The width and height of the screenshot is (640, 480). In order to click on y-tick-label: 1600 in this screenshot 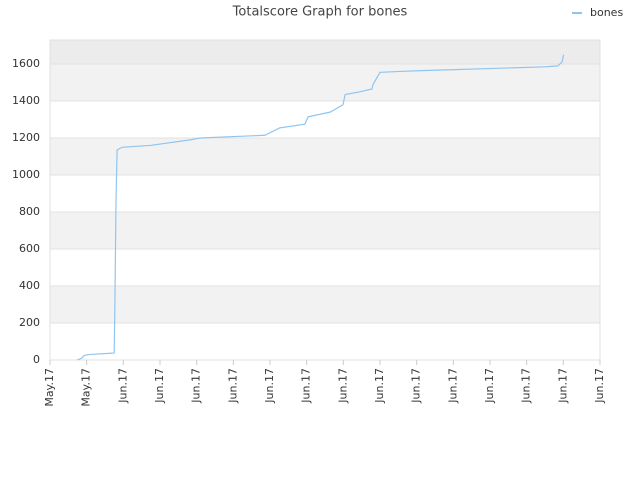, I will do `click(26, 63)`.